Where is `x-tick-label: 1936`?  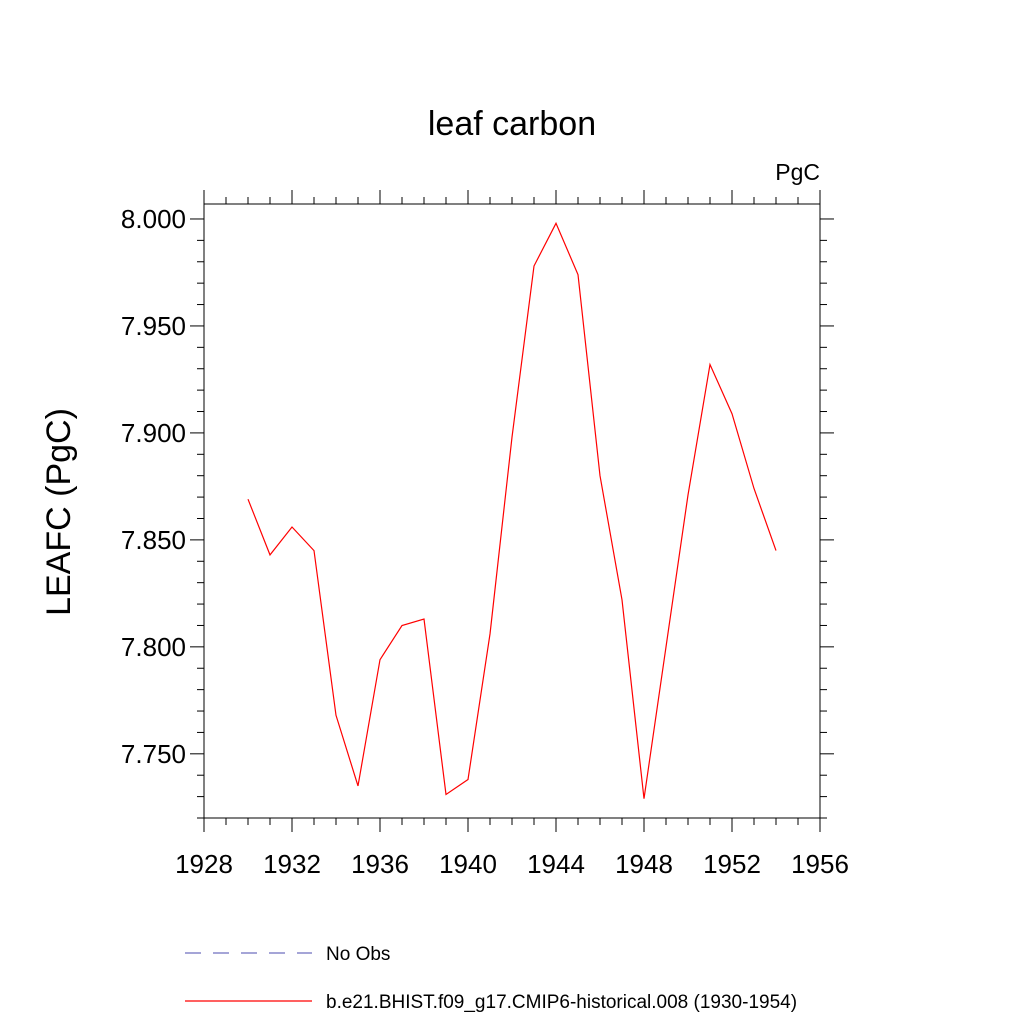 x-tick-label: 1936 is located at coordinates (380, 864).